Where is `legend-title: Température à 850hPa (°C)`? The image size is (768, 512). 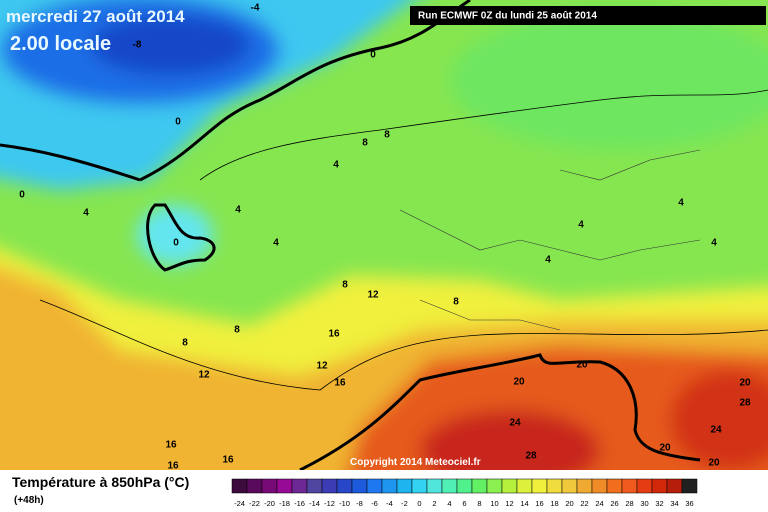
legend-title: Température à 850hPa (°C) is located at coordinates (100, 482).